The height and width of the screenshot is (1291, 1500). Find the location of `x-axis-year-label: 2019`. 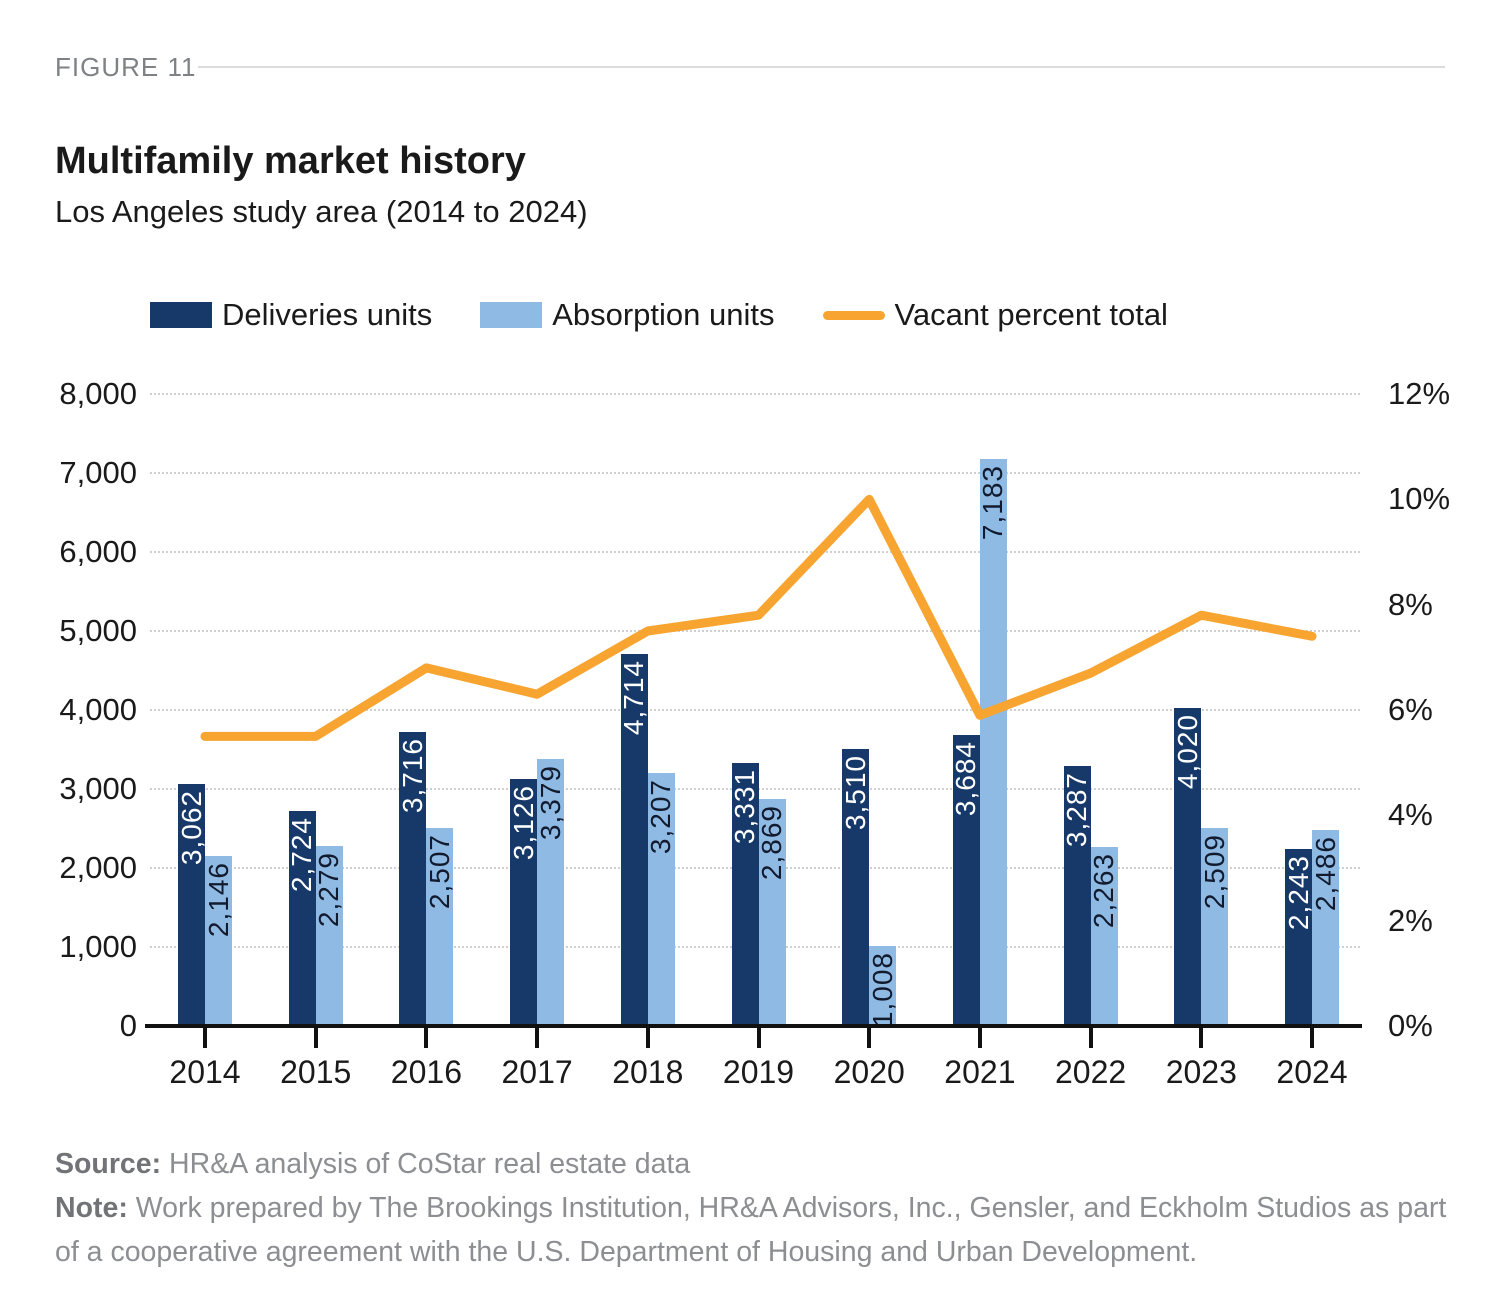

x-axis-year-label: 2019 is located at coordinates (758, 1072).